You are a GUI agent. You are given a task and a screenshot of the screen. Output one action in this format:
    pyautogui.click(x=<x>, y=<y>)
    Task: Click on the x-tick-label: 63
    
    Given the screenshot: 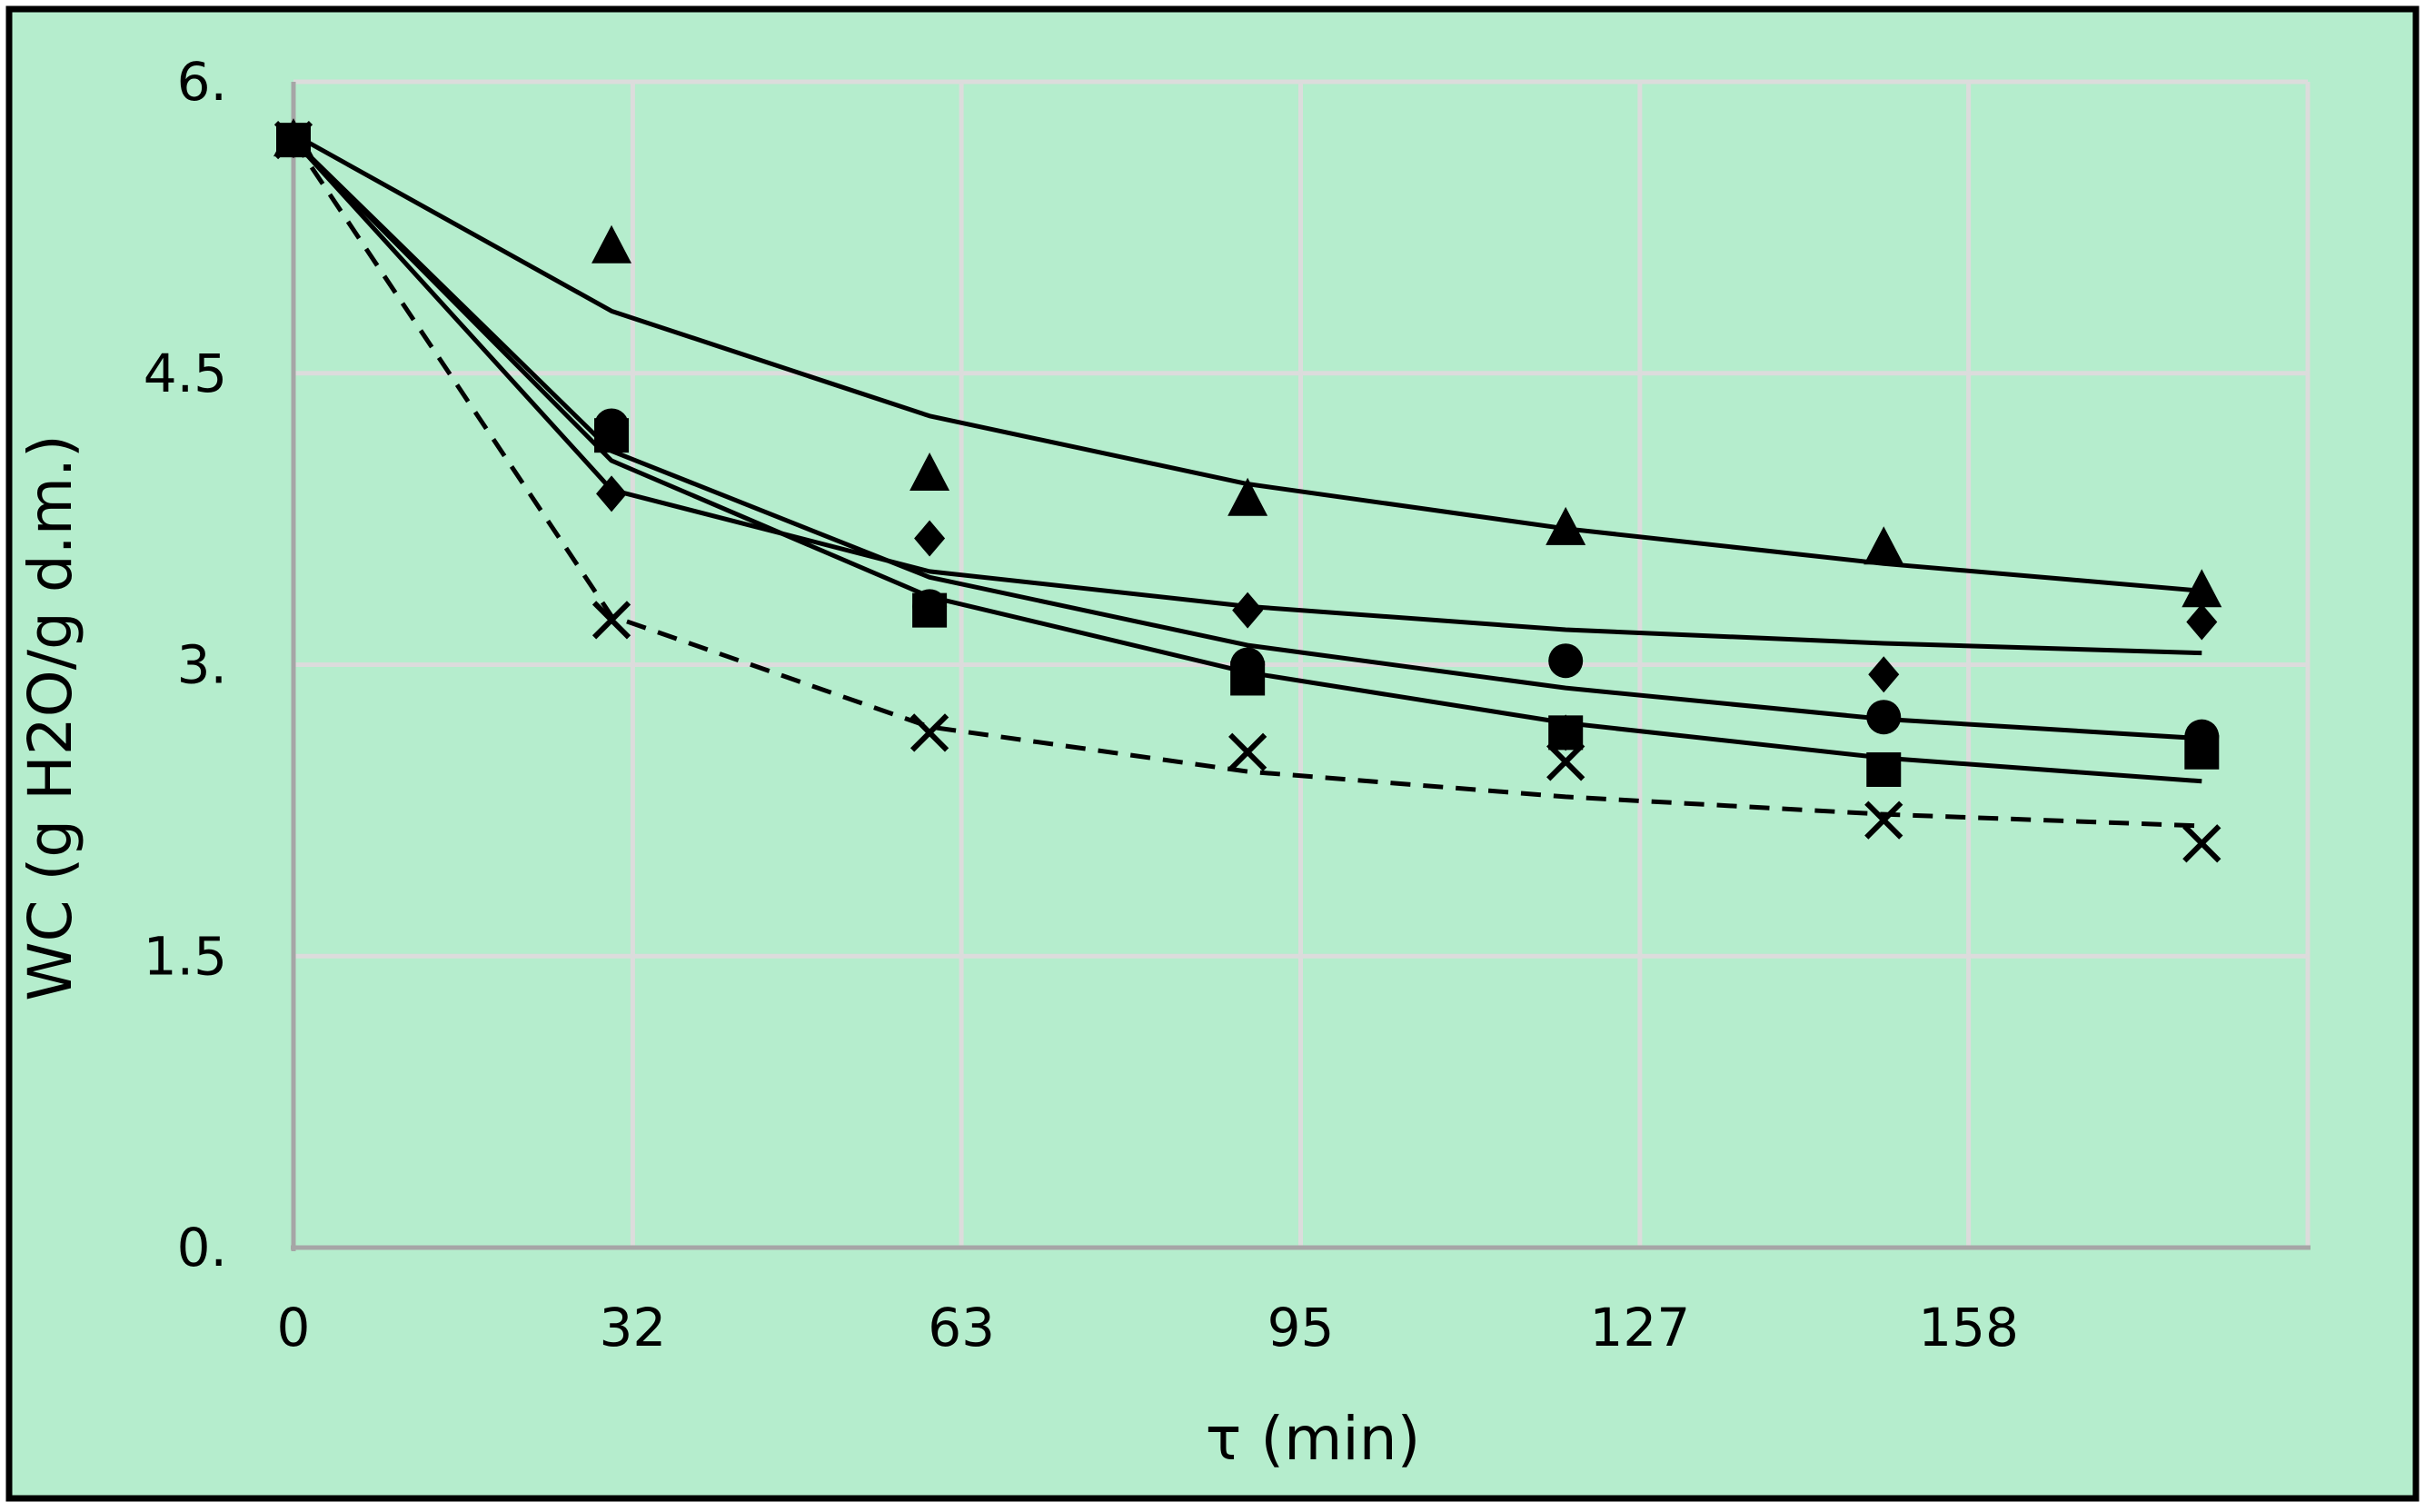 What is the action you would take?
    pyautogui.click(x=961, y=1327)
    